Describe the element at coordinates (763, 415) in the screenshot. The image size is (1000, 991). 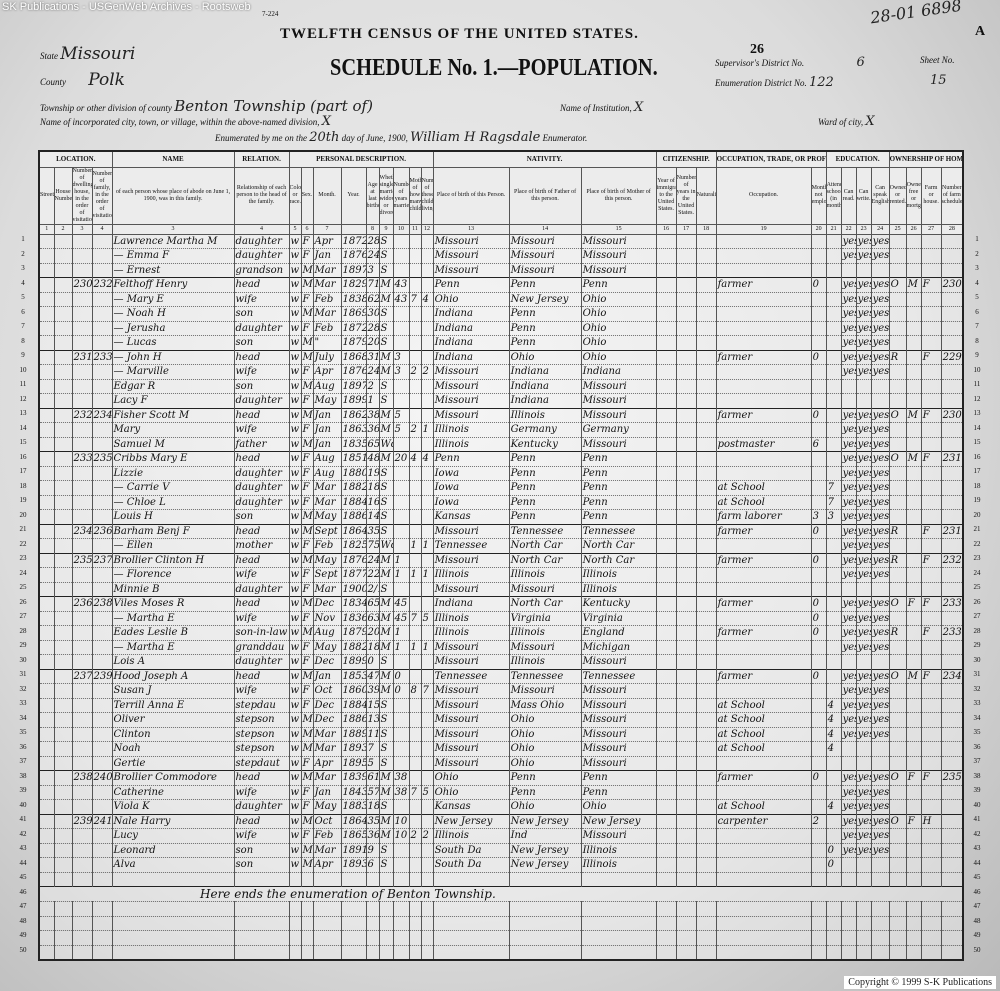
I see `table-cell: farmer` at that location.